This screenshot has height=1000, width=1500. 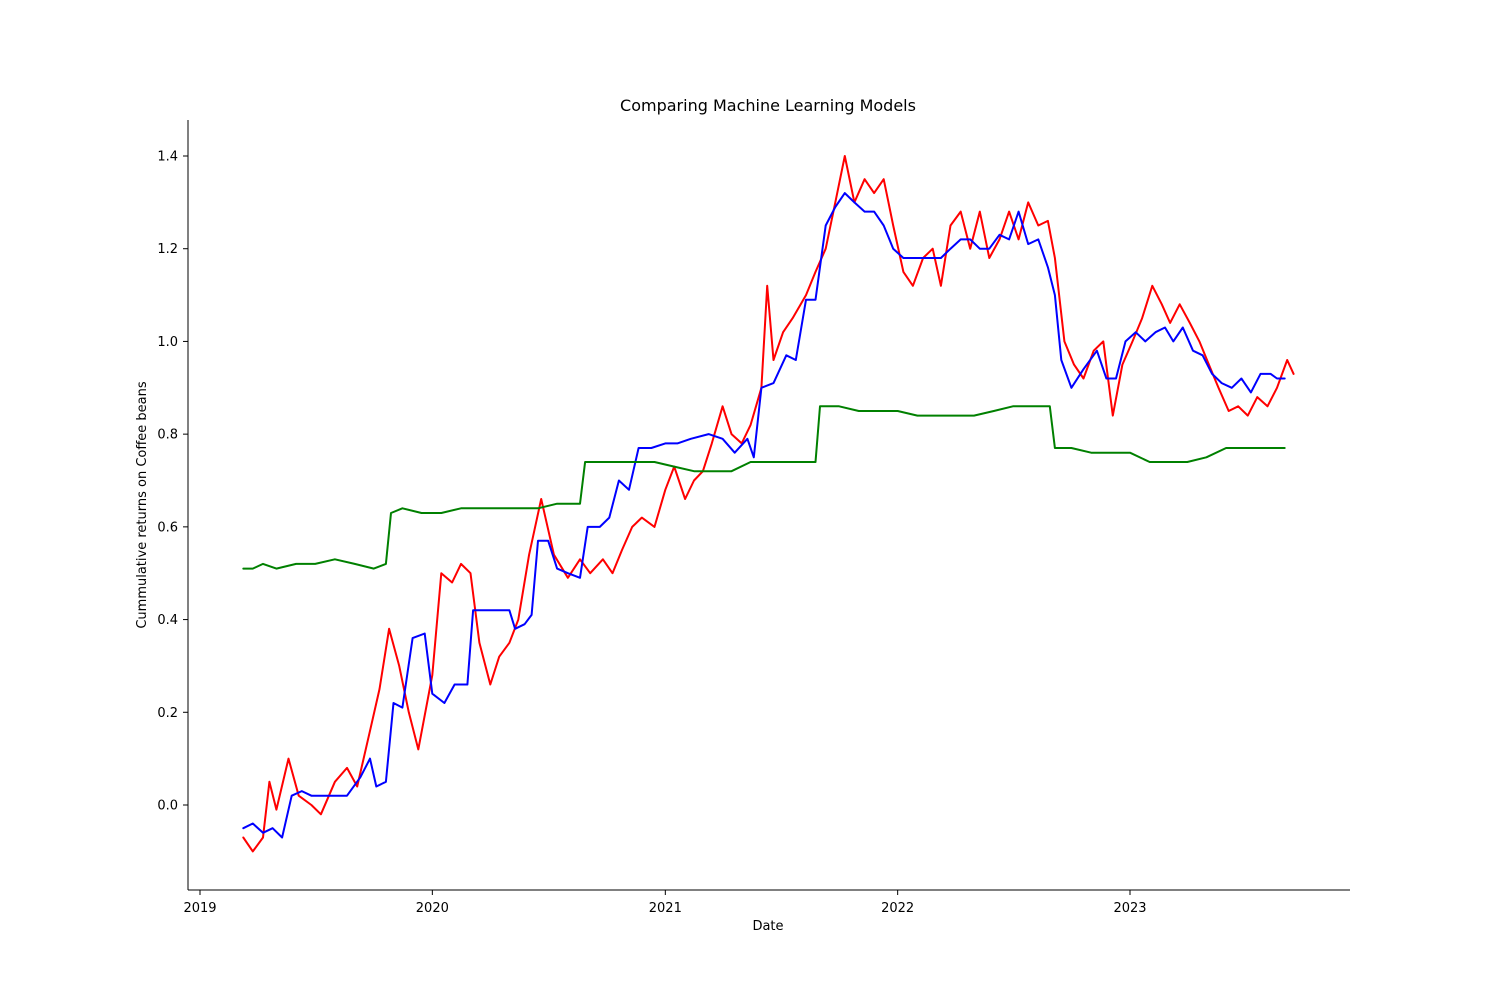 What do you see at coordinates (167, 249) in the screenshot?
I see `y-tick-label: 1.2` at bounding box center [167, 249].